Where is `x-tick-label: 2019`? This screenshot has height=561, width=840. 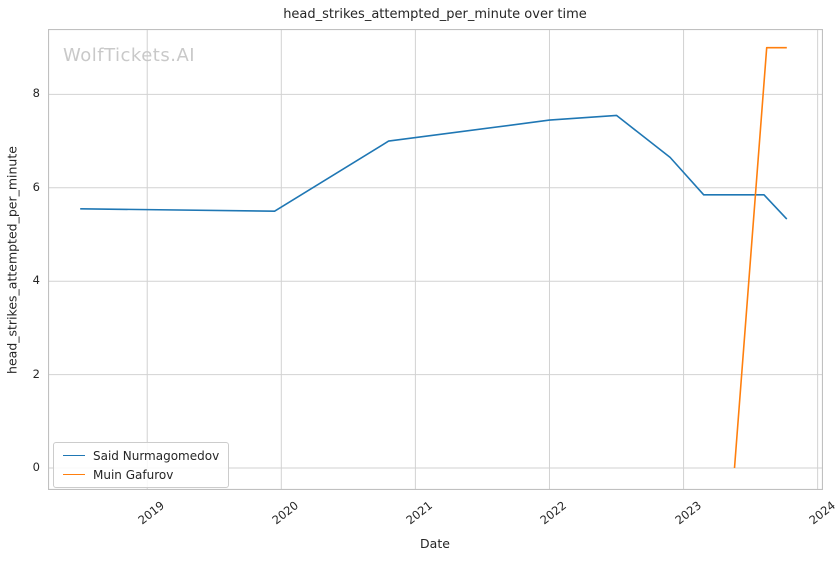
x-tick-label: 2019 is located at coordinates (151, 513).